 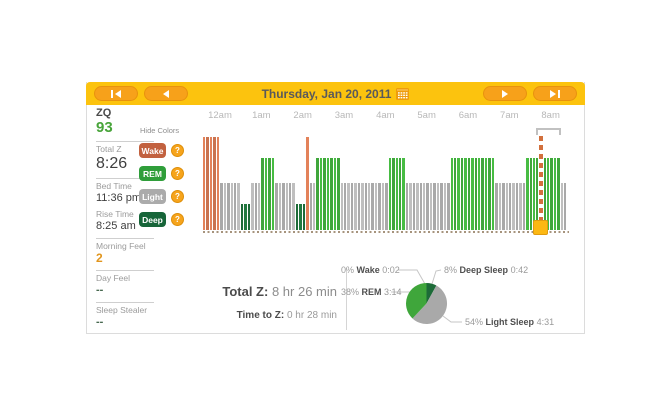 I want to click on help-icon-rem: ?, so click(x=177, y=173).